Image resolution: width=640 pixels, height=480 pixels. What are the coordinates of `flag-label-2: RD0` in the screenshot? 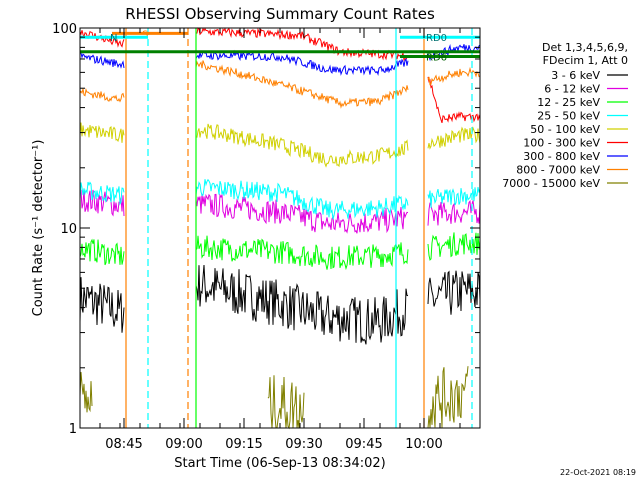 It's located at (436, 38).